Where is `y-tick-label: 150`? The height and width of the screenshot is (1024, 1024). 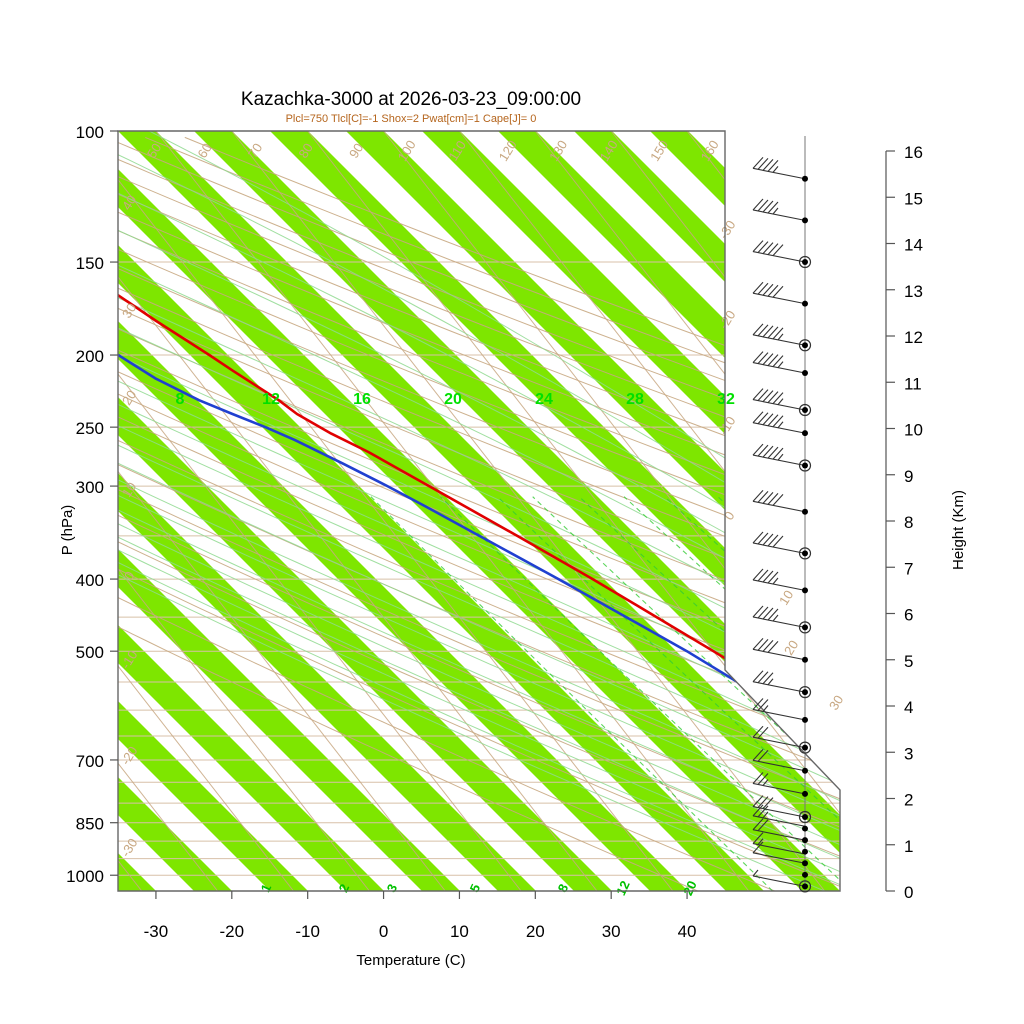 y-tick-label: 150 is located at coordinates (90, 263).